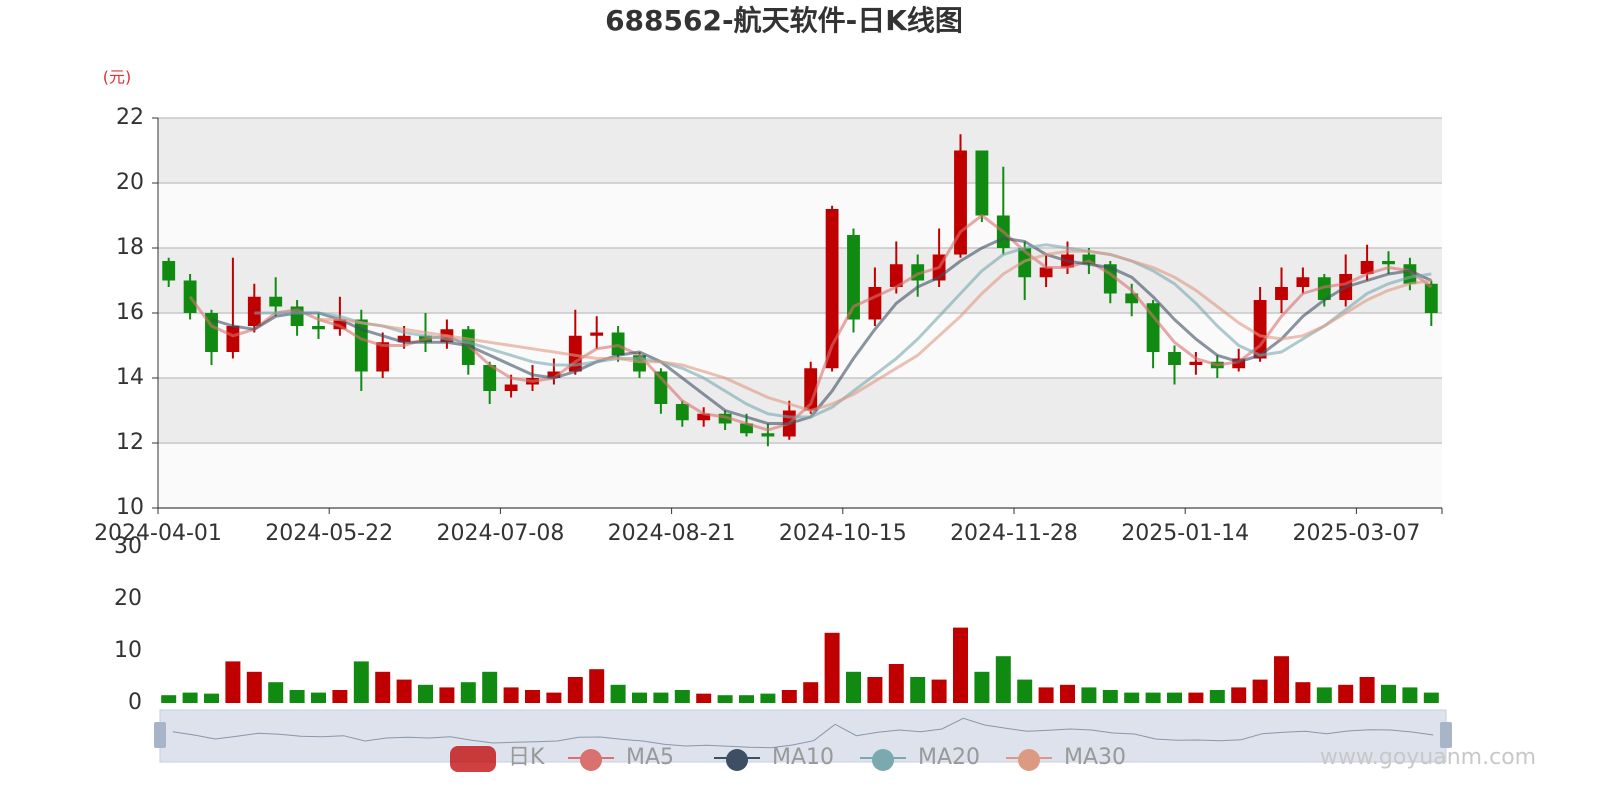  I want to click on y-unit: (元), so click(117, 77).